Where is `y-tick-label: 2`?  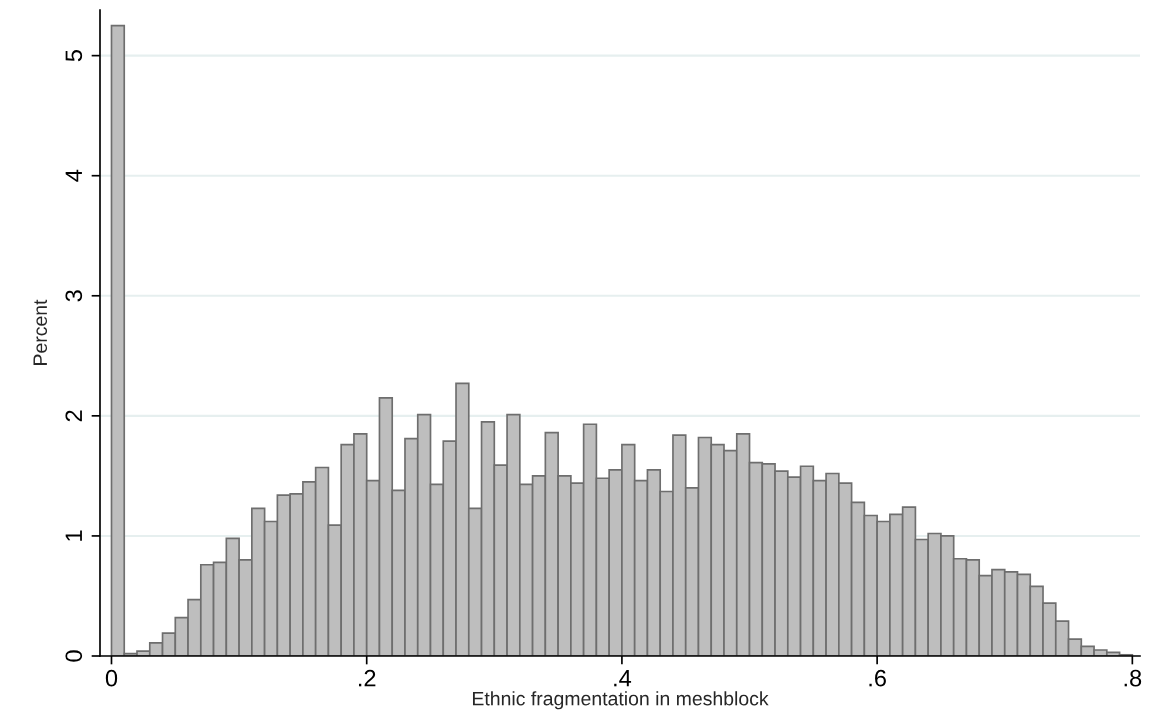
y-tick-label: 2 is located at coordinates (73, 416).